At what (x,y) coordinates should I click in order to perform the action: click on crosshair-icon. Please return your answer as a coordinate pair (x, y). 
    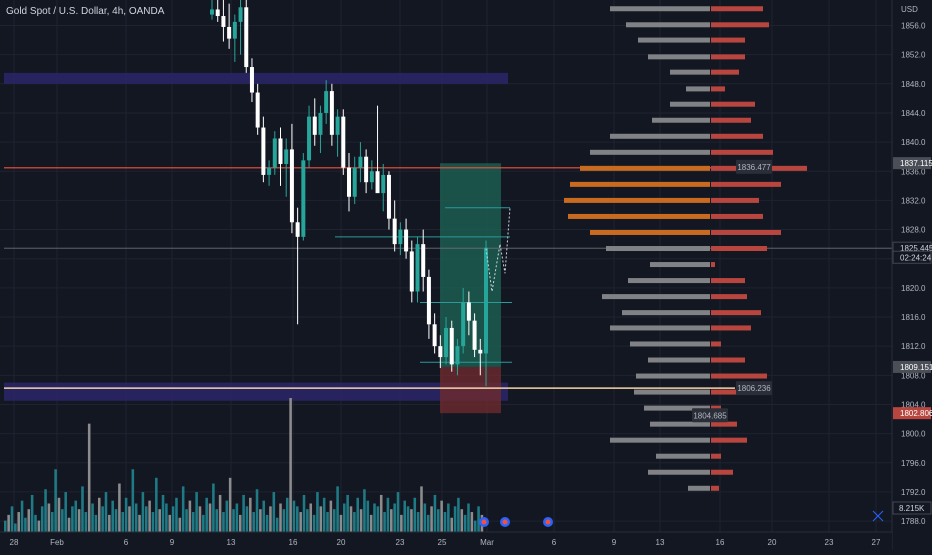
    Looking at the image, I should click on (878, 516).